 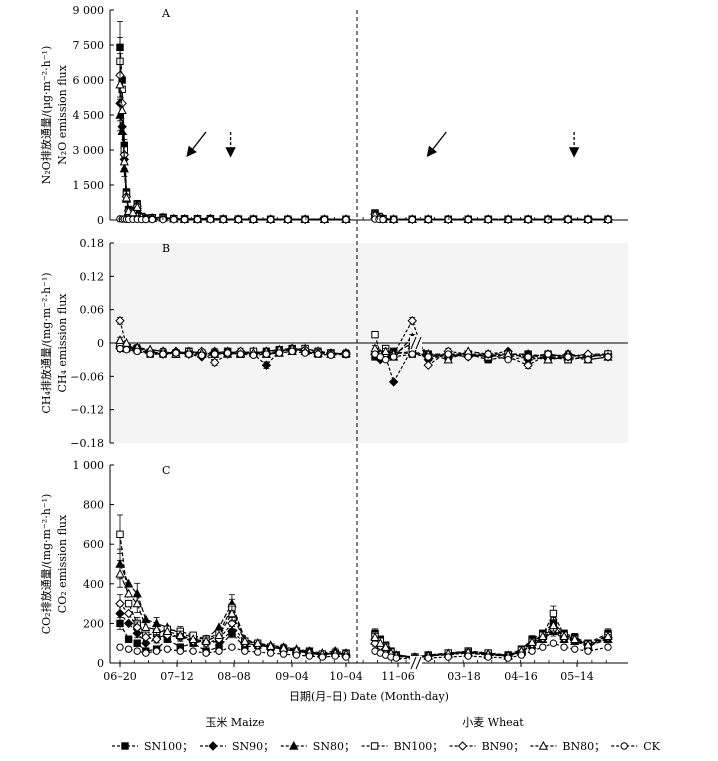 I want to click on panel-c-y-ticks: 0 200 400 600 800 1 000, so click(x=93, y=564).